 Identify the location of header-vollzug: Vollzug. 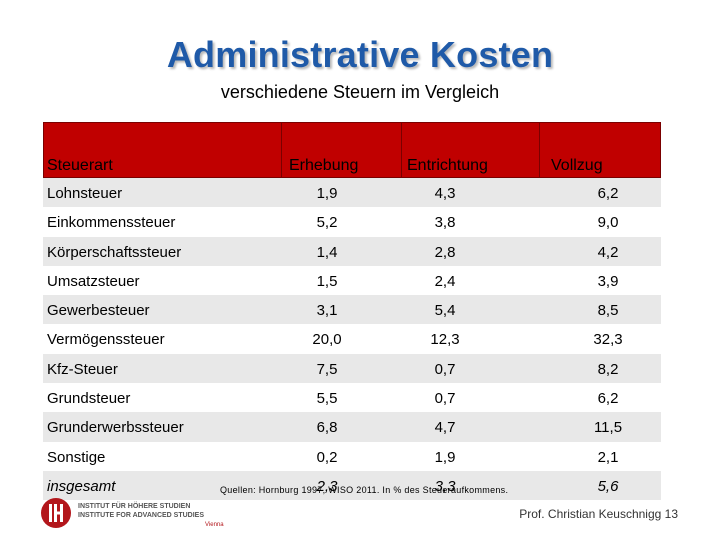
(577, 165).